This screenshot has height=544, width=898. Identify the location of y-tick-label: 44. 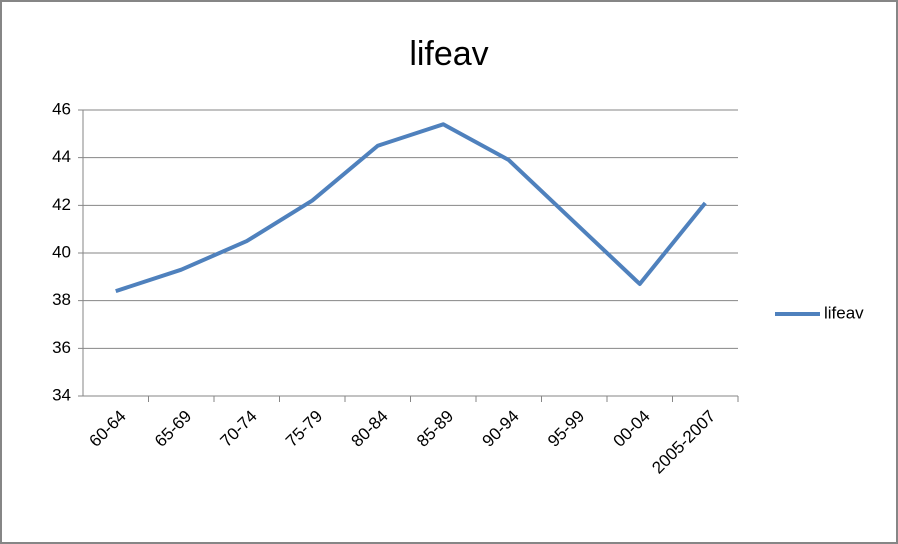
(61, 156).